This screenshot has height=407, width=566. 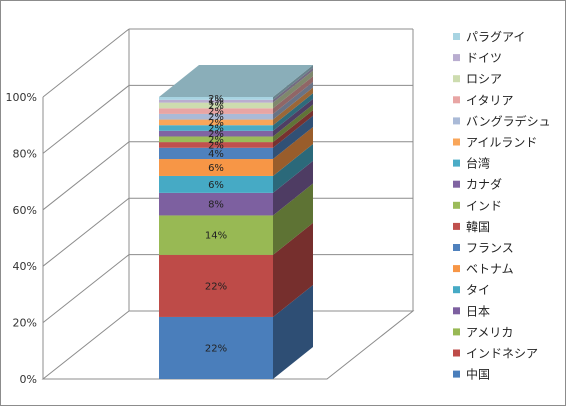 I want to click on segment-label: 1%, so click(x=216, y=102).